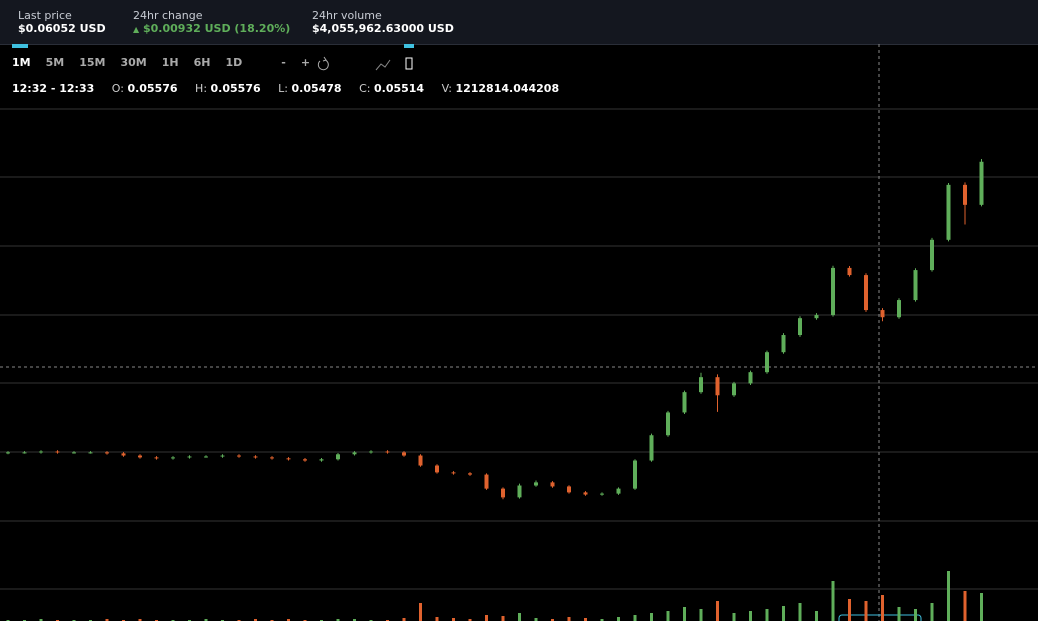 The width and height of the screenshot is (1038, 621). I want to click on value: $0.06052 USD, so click(62, 28).